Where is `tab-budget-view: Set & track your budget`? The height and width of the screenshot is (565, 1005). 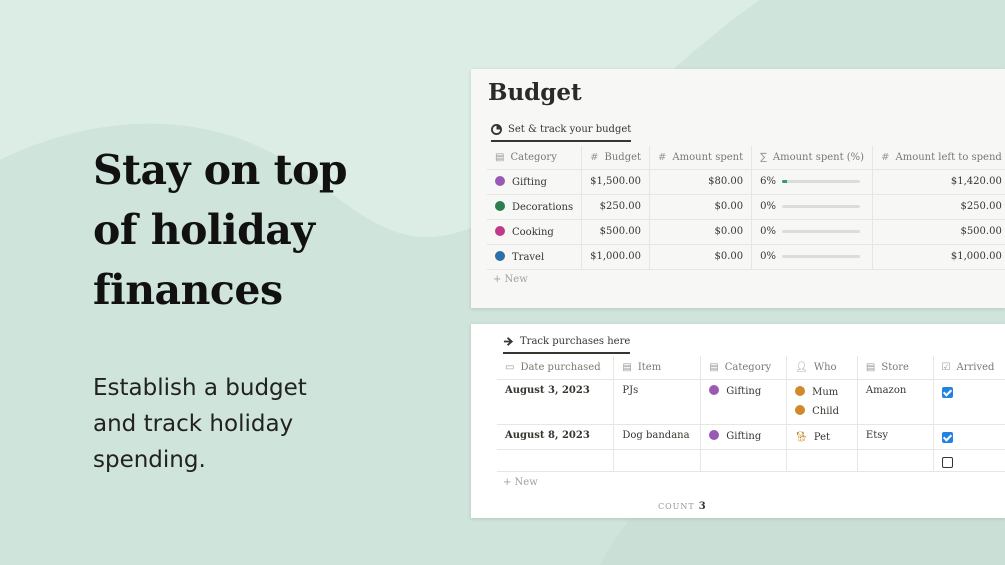
tab-budget-view: Set & track your budget is located at coordinates (561, 133).